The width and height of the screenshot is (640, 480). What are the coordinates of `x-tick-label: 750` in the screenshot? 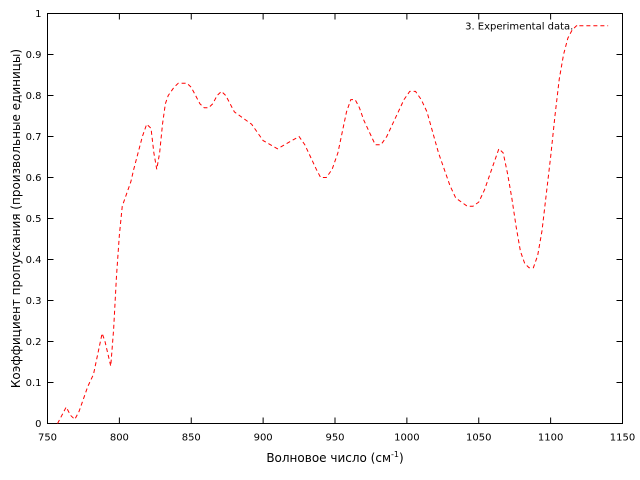 It's located at (47, 438).